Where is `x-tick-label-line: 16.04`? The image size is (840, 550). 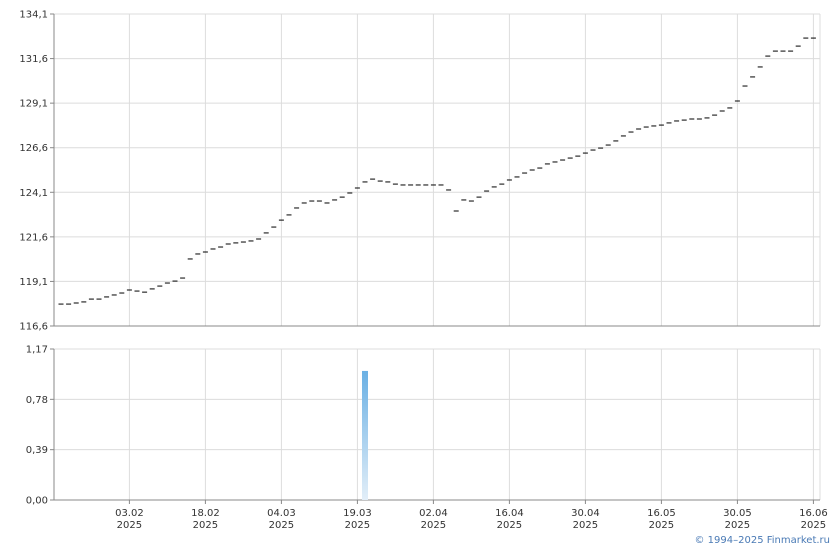
x-tick-label-line: 16.04 is located at coordinates (509, 513).